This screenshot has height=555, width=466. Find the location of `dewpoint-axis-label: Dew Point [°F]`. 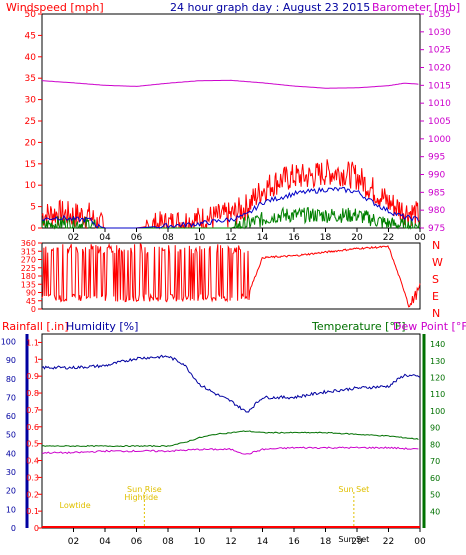

dewpoint-axis-label: Dew Point [°F] is located at coordinates (429, 326).